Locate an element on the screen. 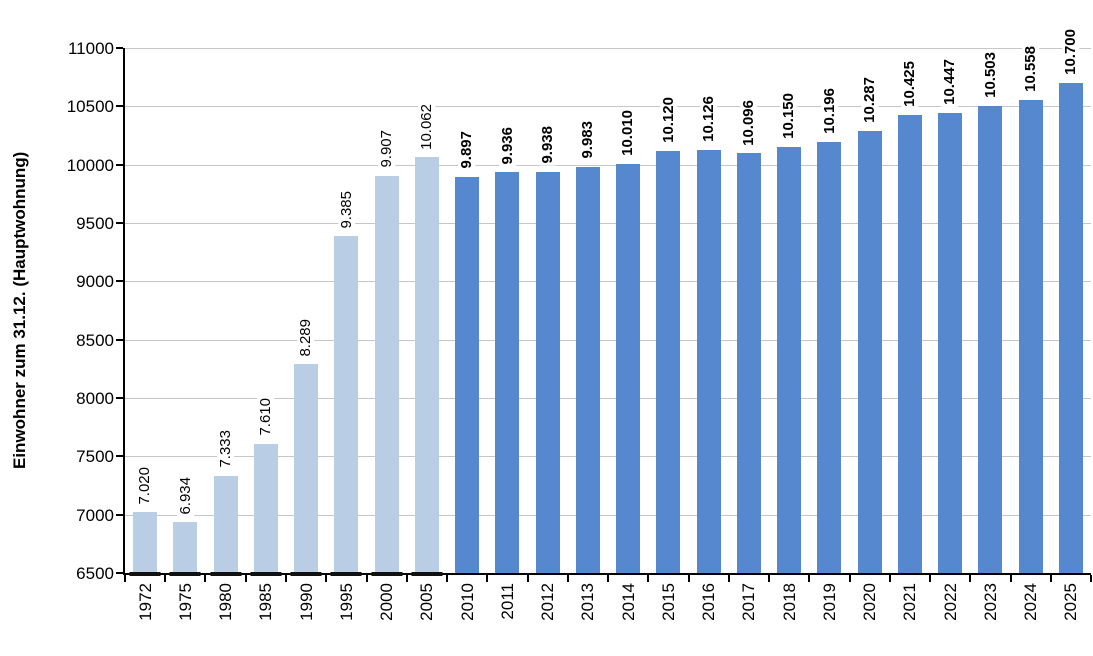  bar-slot: 7.020 1972 is located at coordinates (145, 334).